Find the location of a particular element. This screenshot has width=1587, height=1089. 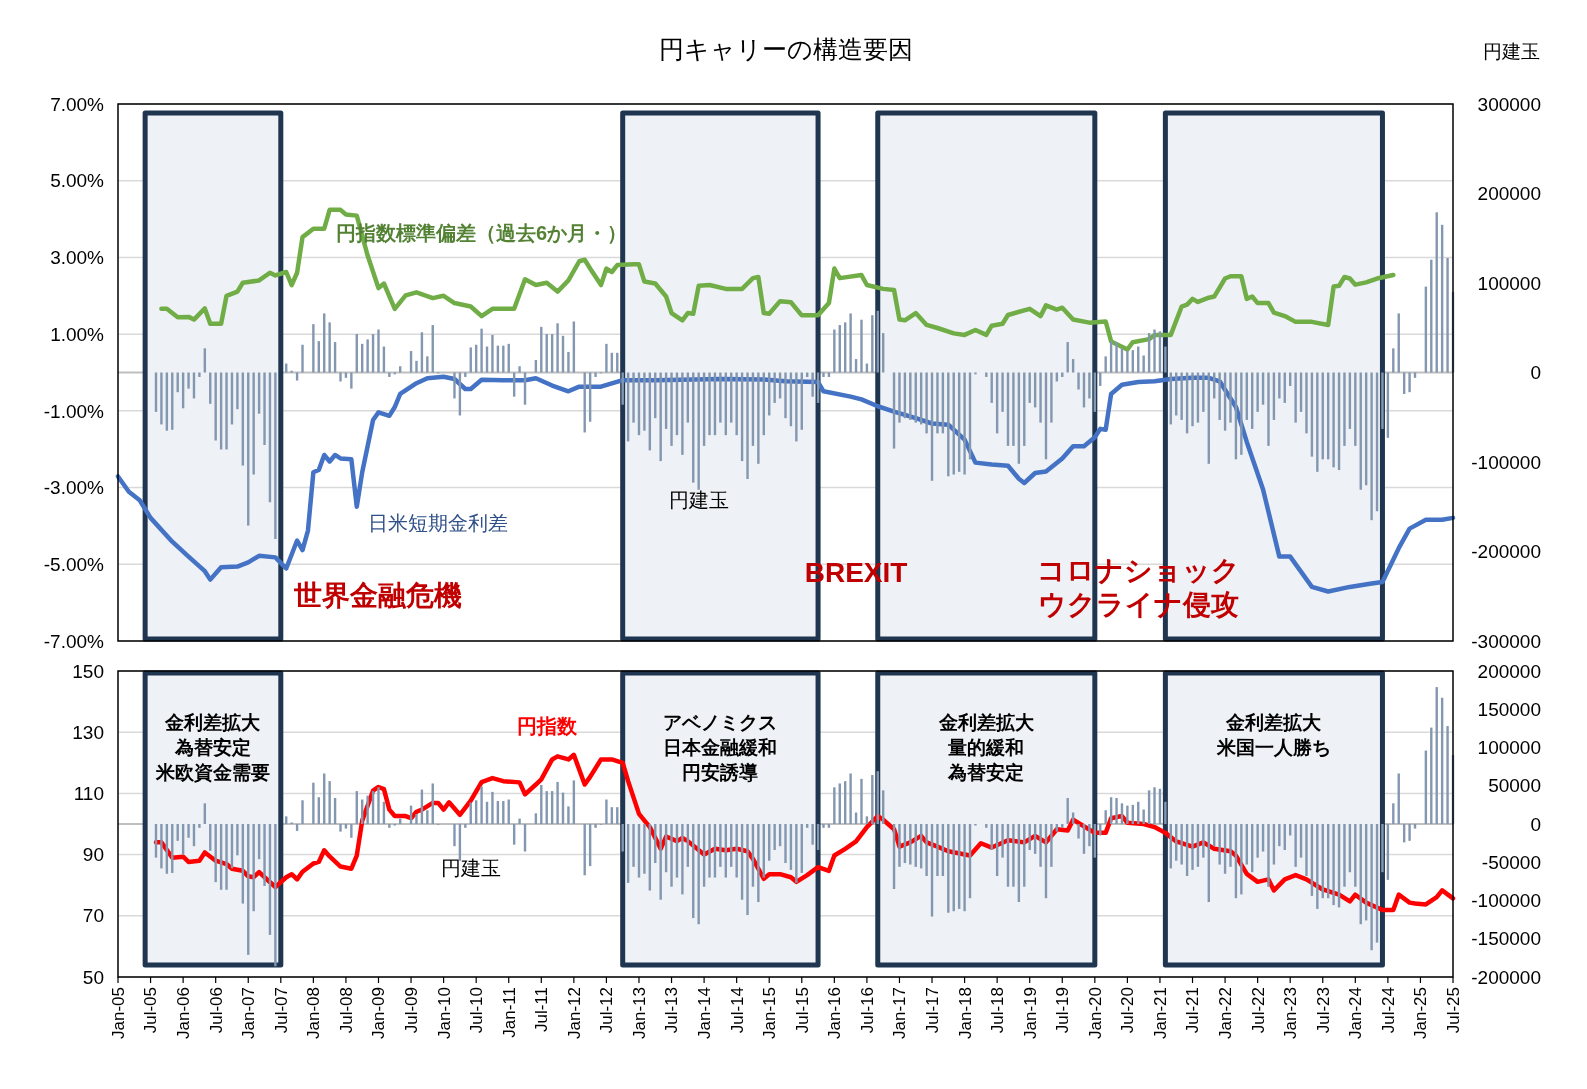

y2-tick-label: -50000 is located at coordinates (1511, 862).